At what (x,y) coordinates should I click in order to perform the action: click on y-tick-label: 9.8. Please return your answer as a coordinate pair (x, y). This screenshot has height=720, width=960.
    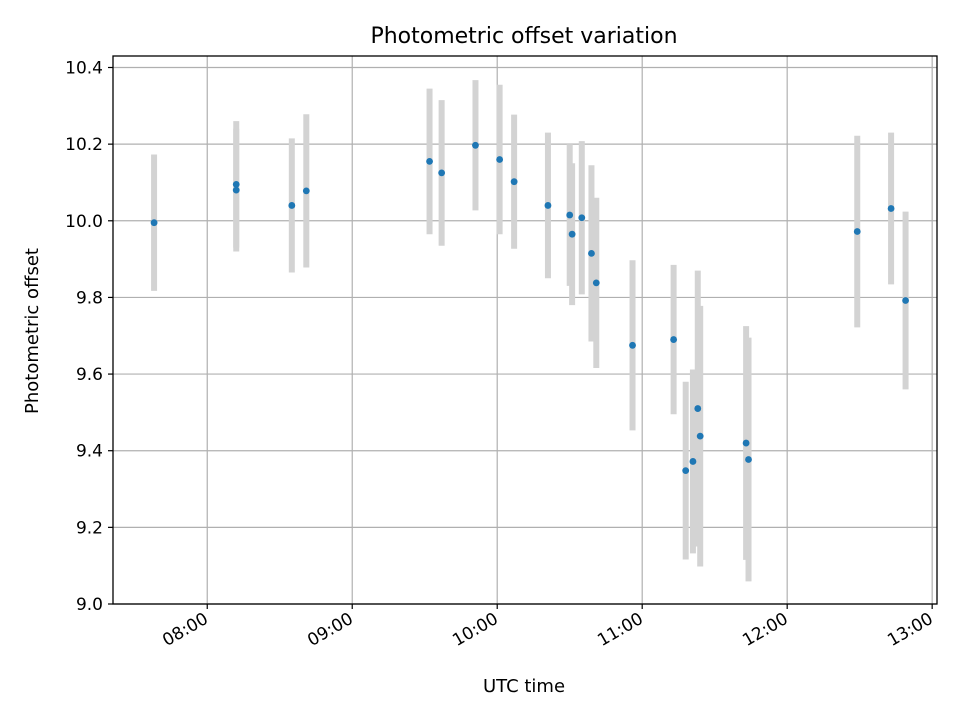
    Looking at the image, I should click on (89, 298).